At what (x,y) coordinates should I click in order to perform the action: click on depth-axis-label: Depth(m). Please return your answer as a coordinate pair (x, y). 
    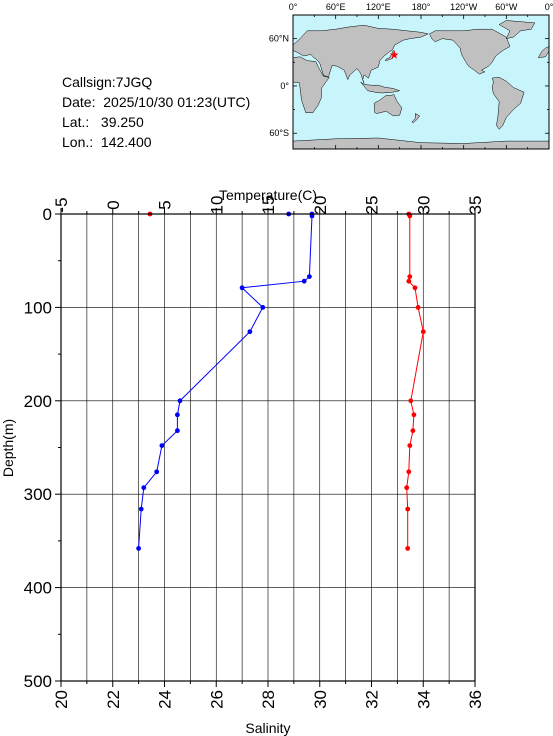
    Looking at the image, I should click on (8, 448).